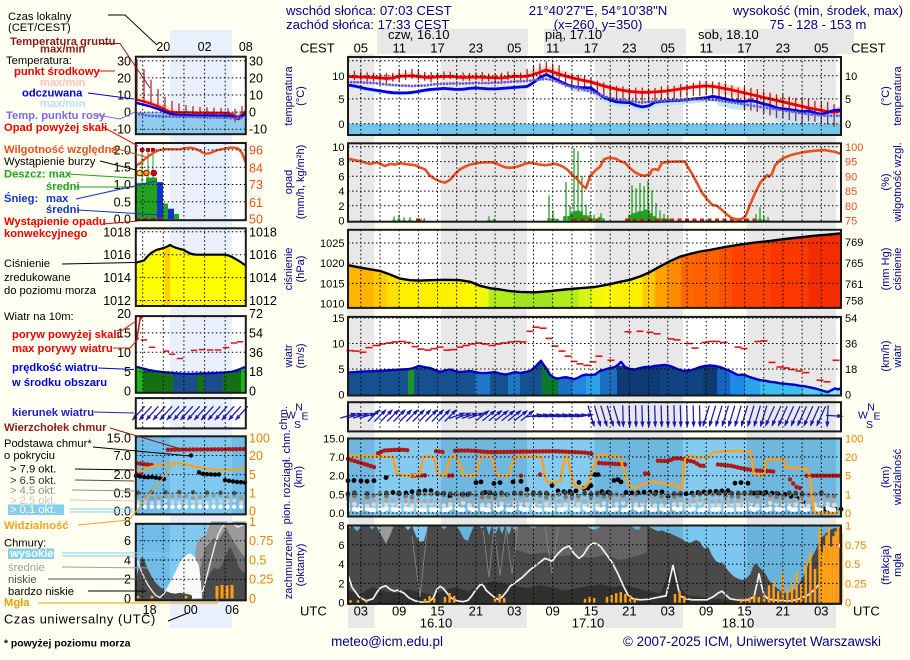  What do you see at coordinates (33, 491) in the screenshot?
I see `svg-text: > 4.5 okt.` at bounding box center [33, 491].